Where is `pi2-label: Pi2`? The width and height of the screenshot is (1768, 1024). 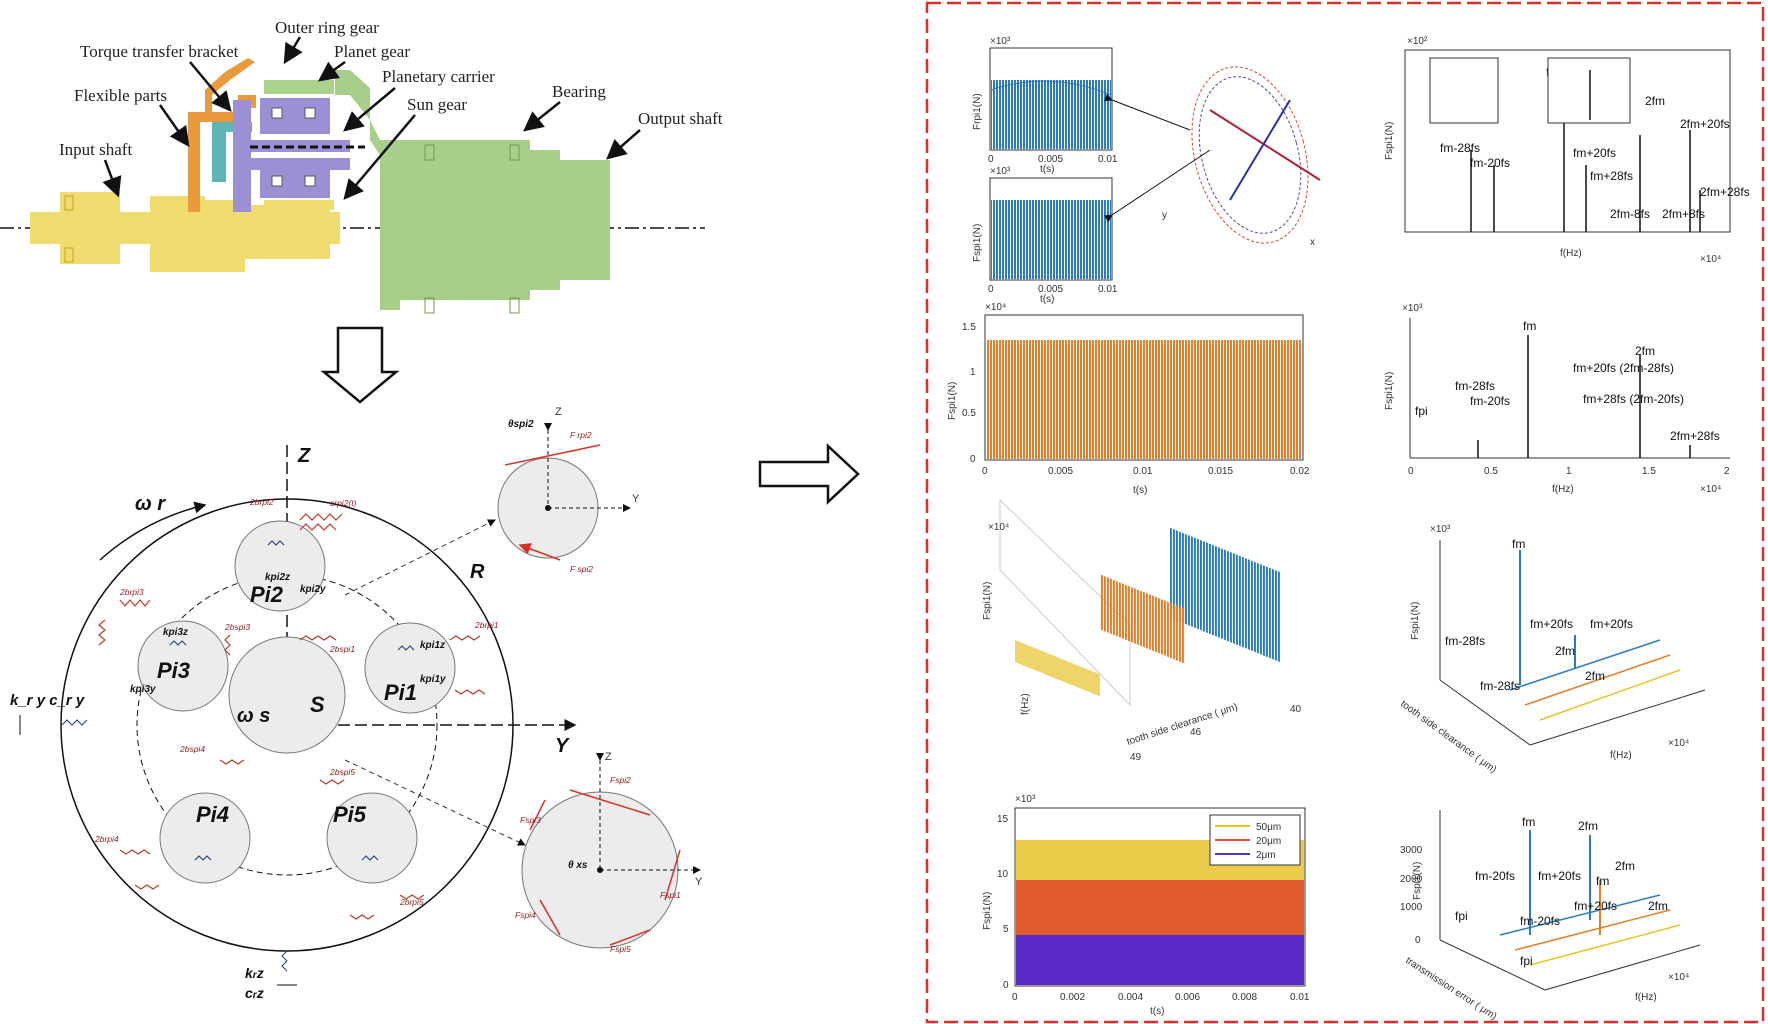 pi2-label: Pi2 is located at coordinates (267, 594).